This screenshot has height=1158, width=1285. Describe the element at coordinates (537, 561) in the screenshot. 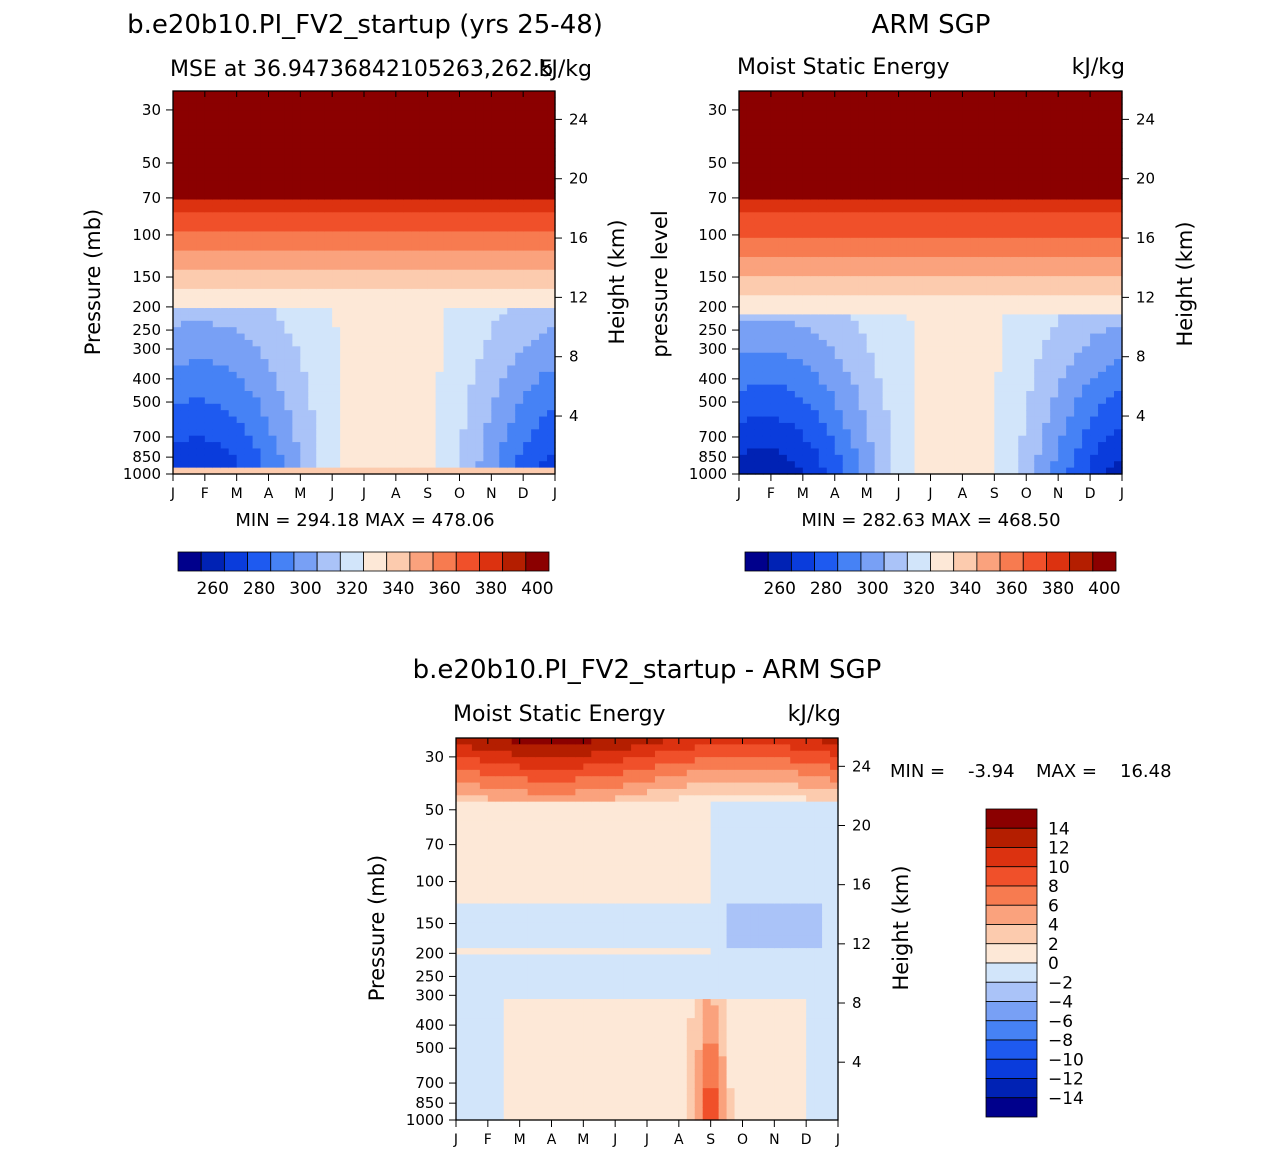

I see `model-colorbar-swatch` at that location.